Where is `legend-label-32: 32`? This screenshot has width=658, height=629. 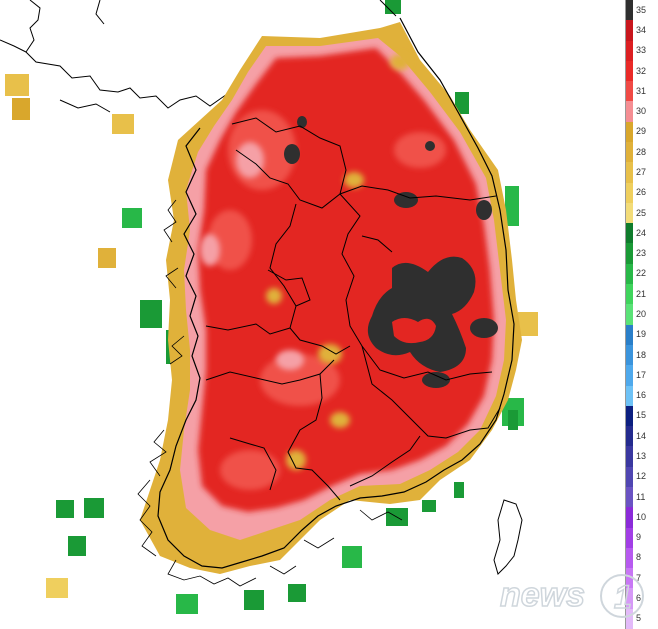
legend-label-32: 32 is located at coordinates (641, 70).